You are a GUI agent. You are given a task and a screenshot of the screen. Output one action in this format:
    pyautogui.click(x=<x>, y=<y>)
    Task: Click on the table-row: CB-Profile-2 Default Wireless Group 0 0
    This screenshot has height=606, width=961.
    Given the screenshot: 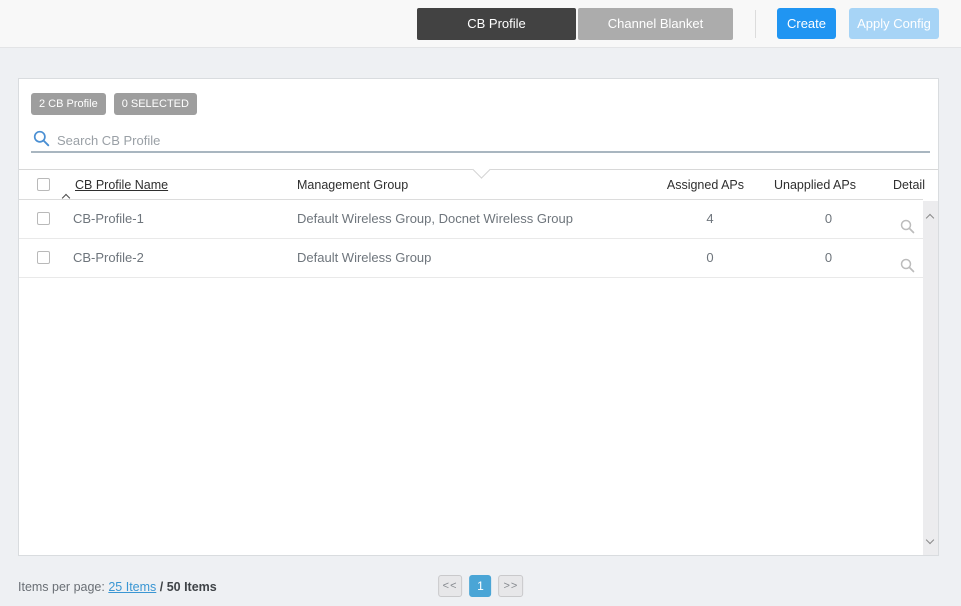 What is the action you would take?
    pyautogui.click(x=471, y=258)
    